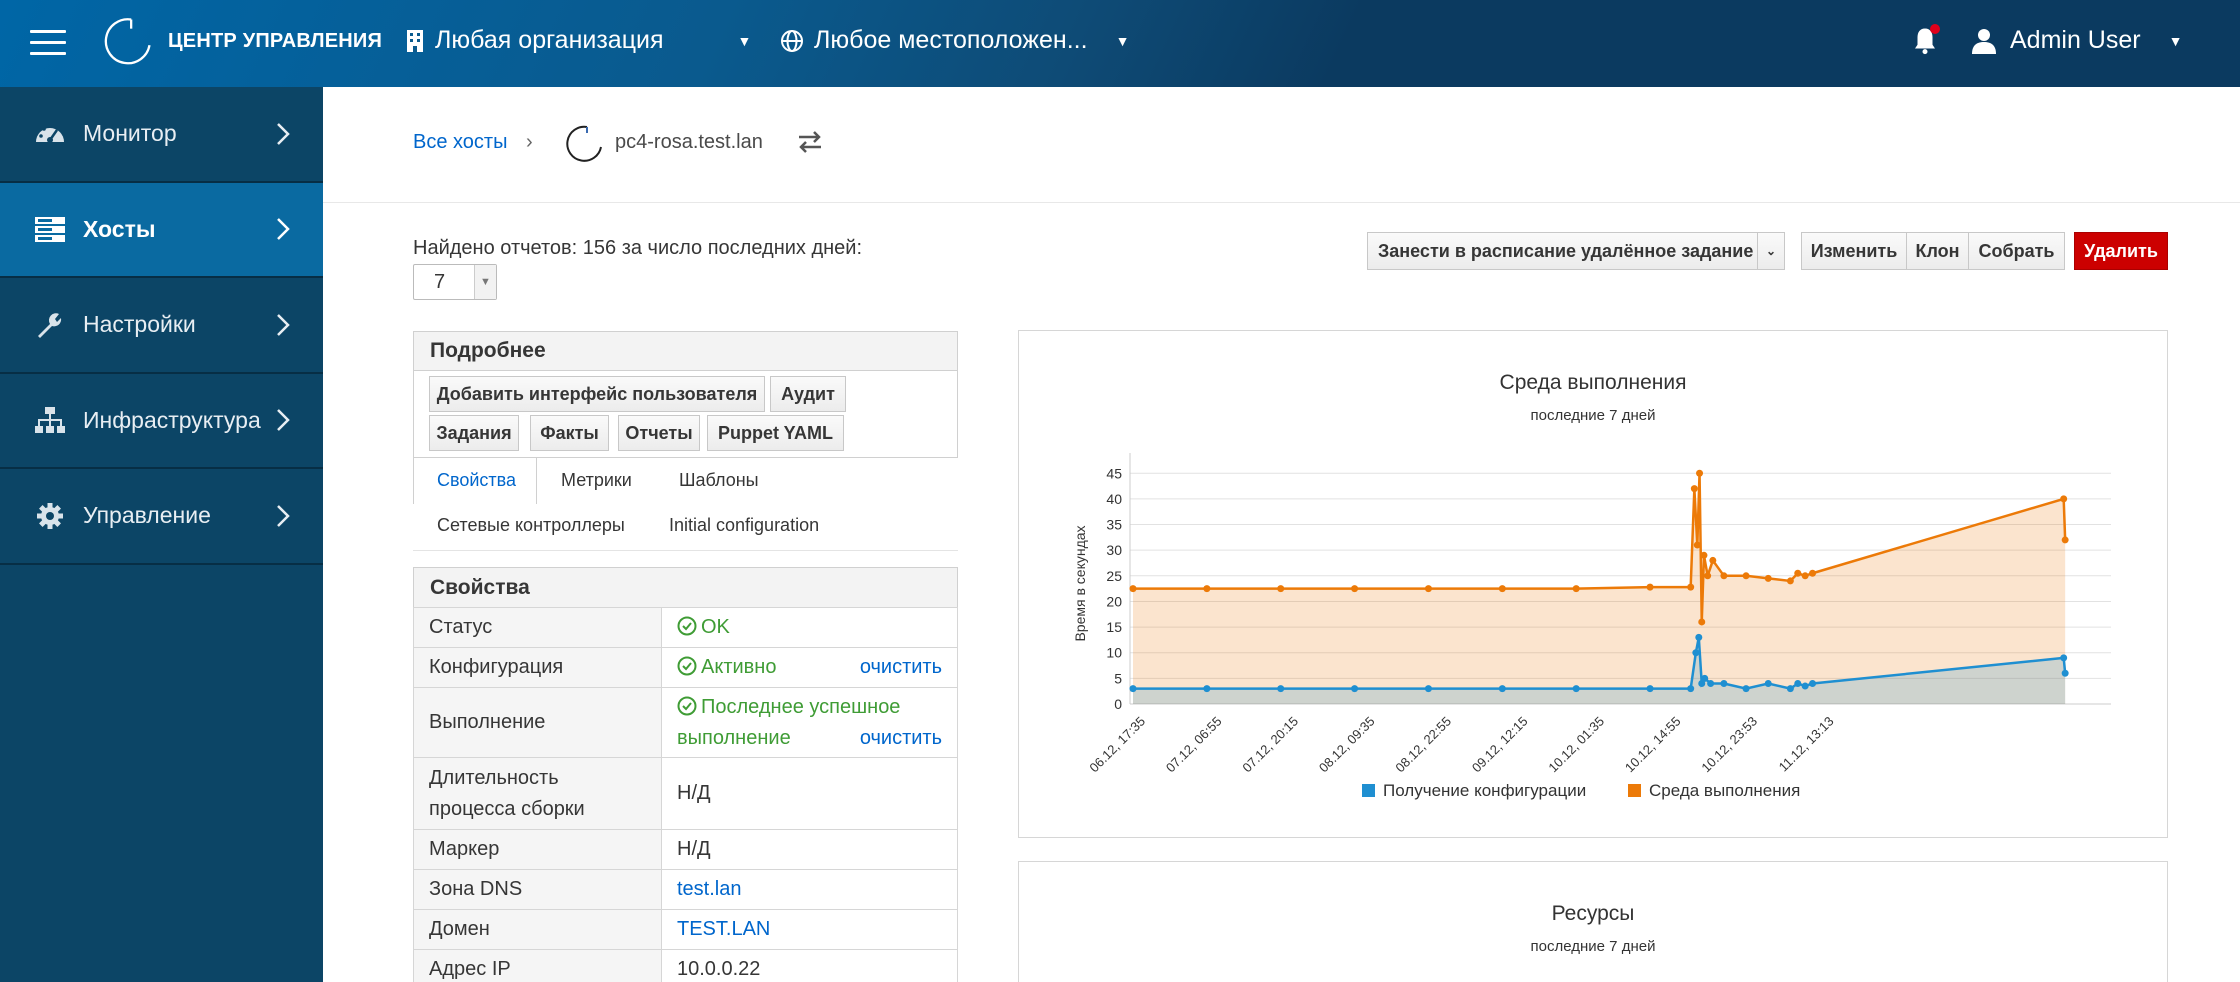 This screenshot has width=2240, height=982. I want to click on clear-execution-link: очистить, so click(900, 737).